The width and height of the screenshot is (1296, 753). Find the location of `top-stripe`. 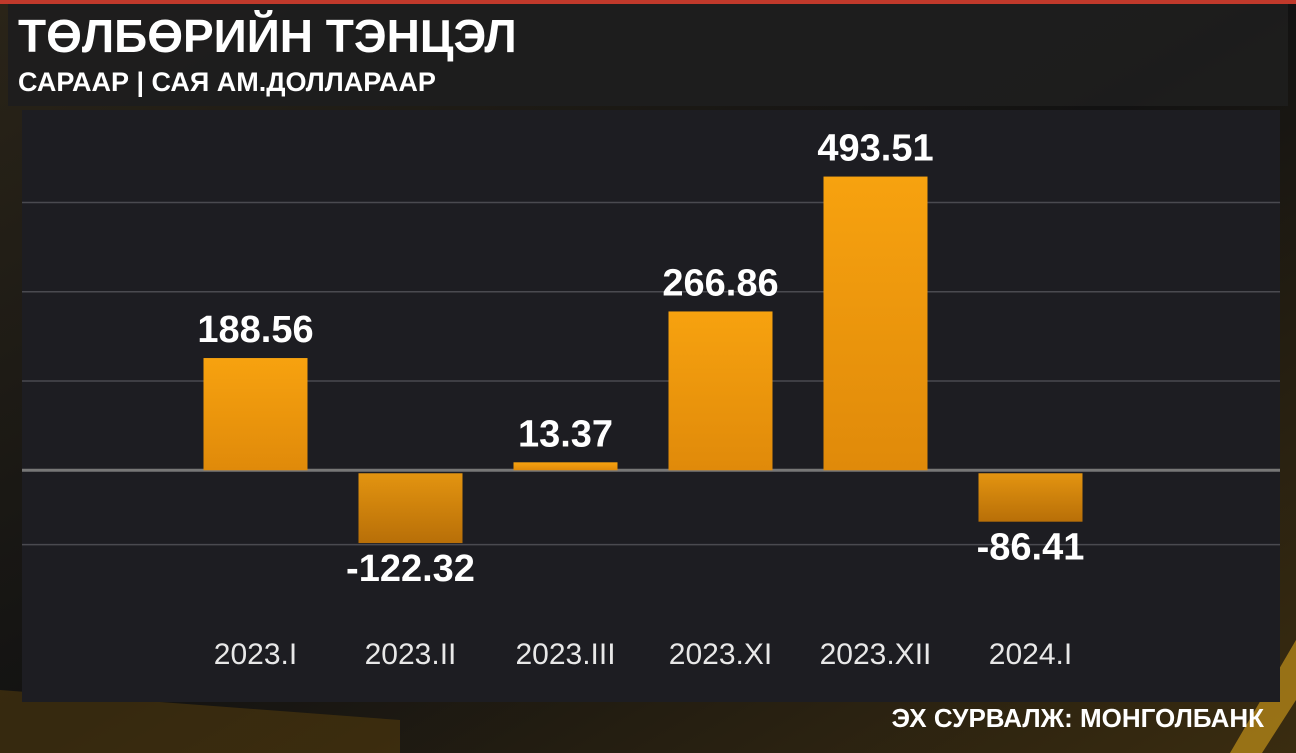

top-stripe is located at coordinates (648, 2).